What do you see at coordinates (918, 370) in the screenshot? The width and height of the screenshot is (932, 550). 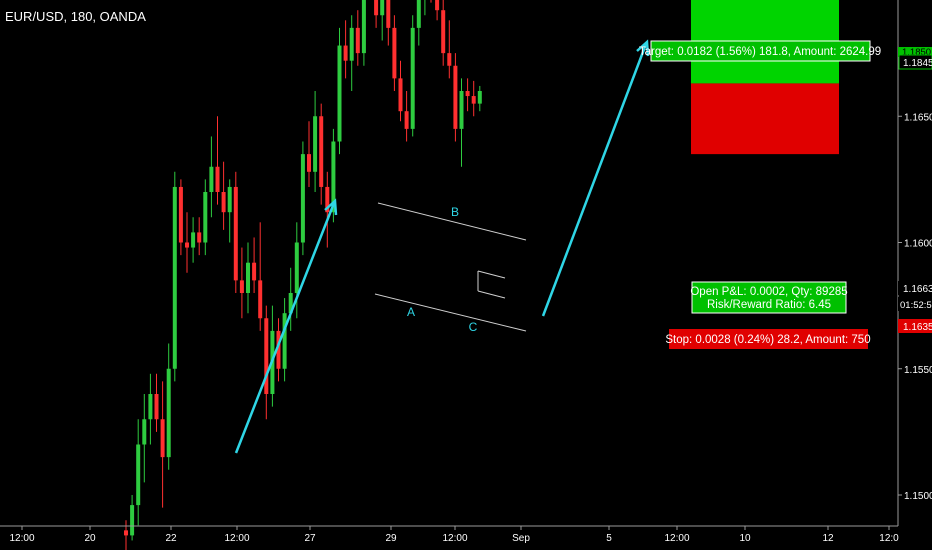 I see `y-tick-label: 1.1550` at bounding box center [918, 370].